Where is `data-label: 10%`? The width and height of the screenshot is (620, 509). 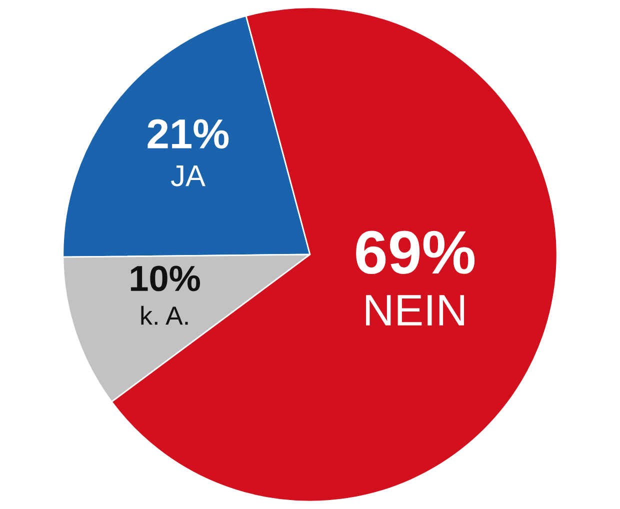 data-label: 10% is located at coordinates (165, 279).